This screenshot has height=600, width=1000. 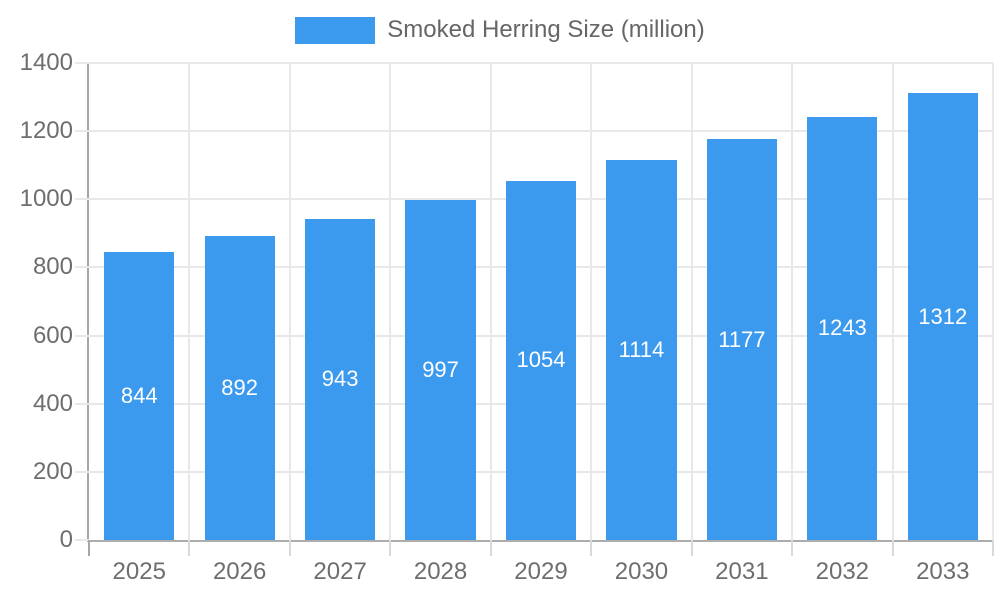 I want to click on y-axis-tick-label: 800, so click(x=52, y=267).